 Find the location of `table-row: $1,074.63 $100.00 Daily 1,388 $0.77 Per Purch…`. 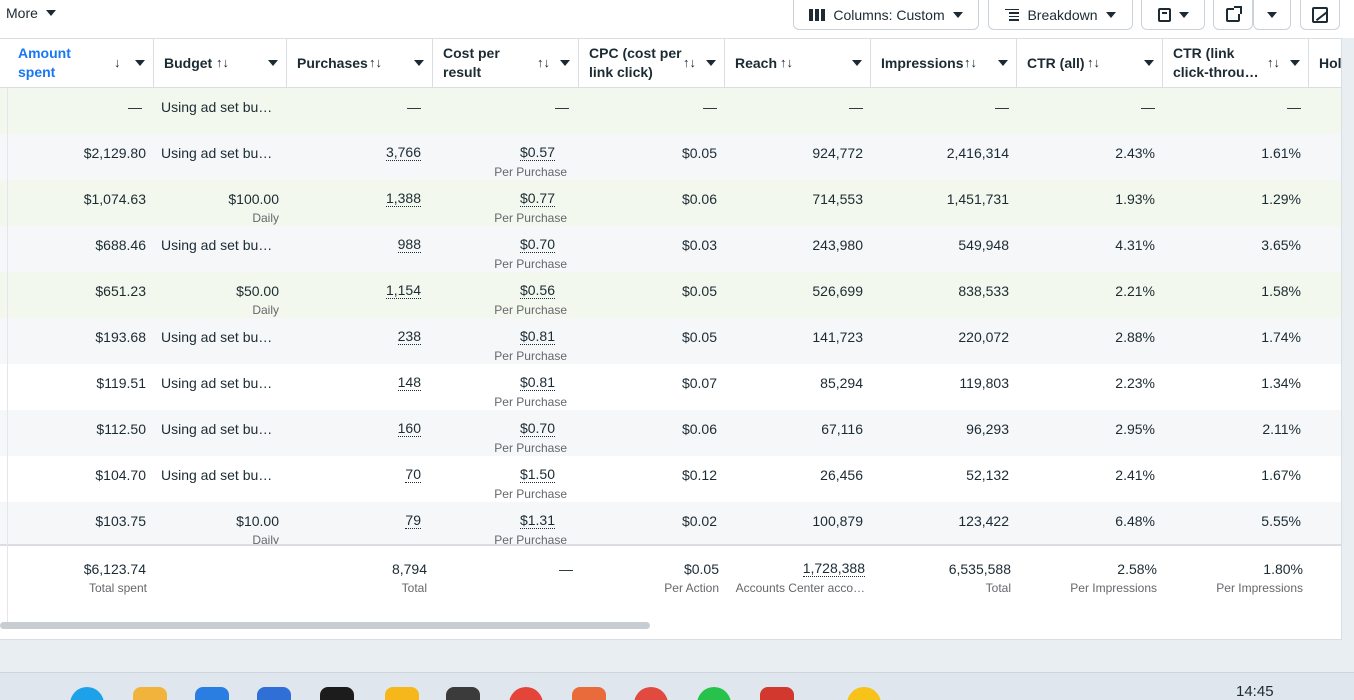

table-row: $1,074.63 $100.00 Daily 1,388 $0.77 Per Purch… is located at coordinates (670, 203).